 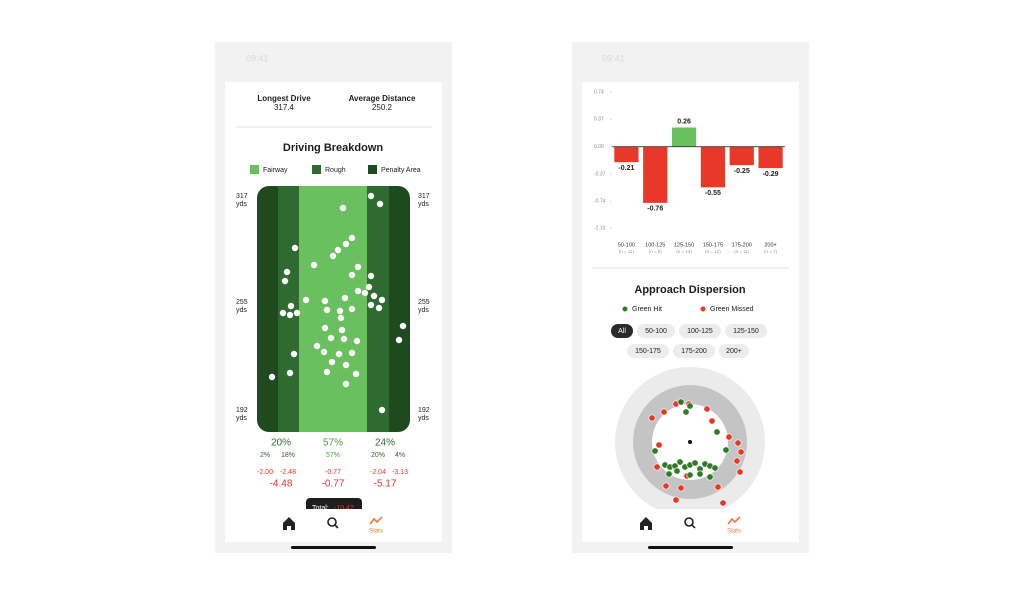 I want to click on section-title: Driving Breakdown, so click(x=333, y=148).